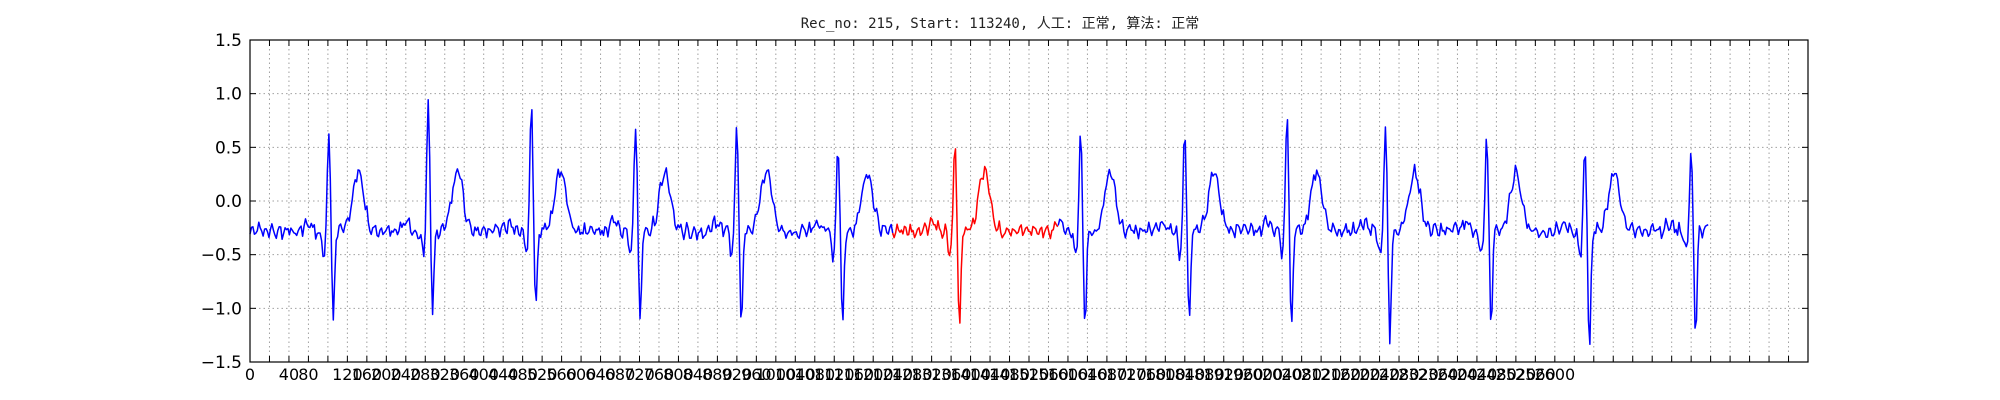  I want to click on x-tick-label: 1200, so click(873, 374).